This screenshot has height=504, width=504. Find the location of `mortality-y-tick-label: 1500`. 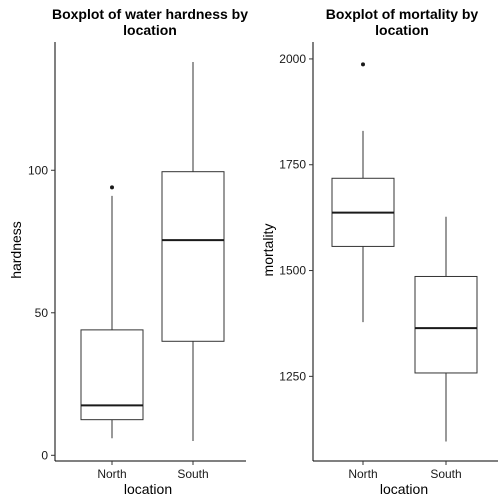

mortality-y-tick-label: 1500 is located at coordinates (292, 271).